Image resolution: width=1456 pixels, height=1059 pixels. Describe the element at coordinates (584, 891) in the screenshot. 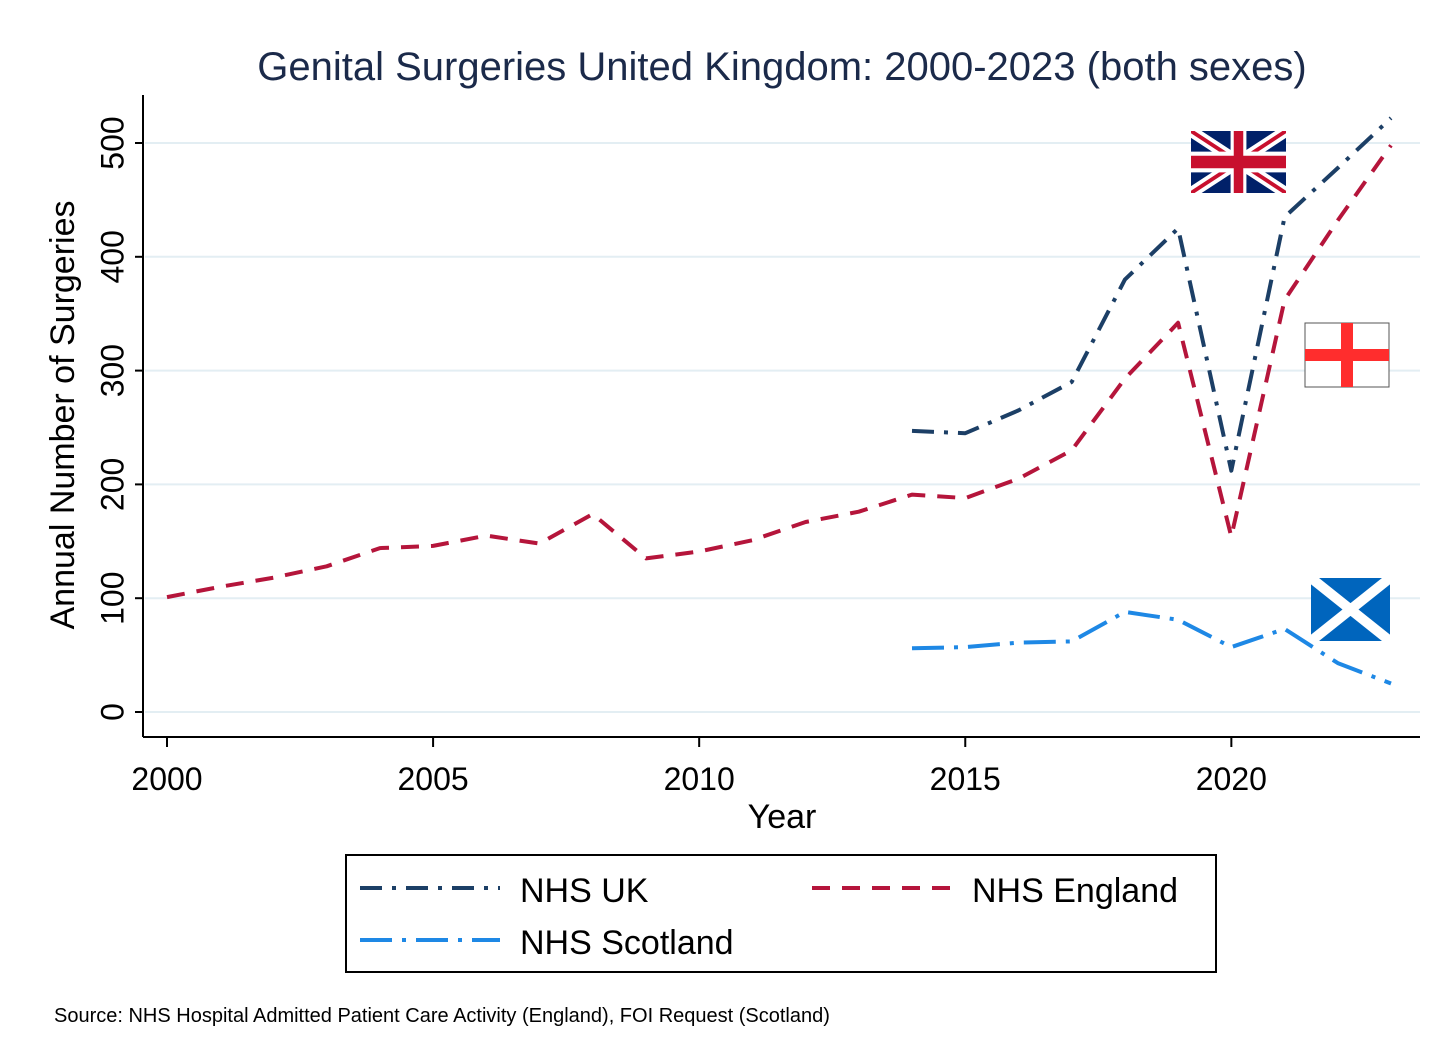

I see `legend-label-nhs-uk: NHS UK` at that location.